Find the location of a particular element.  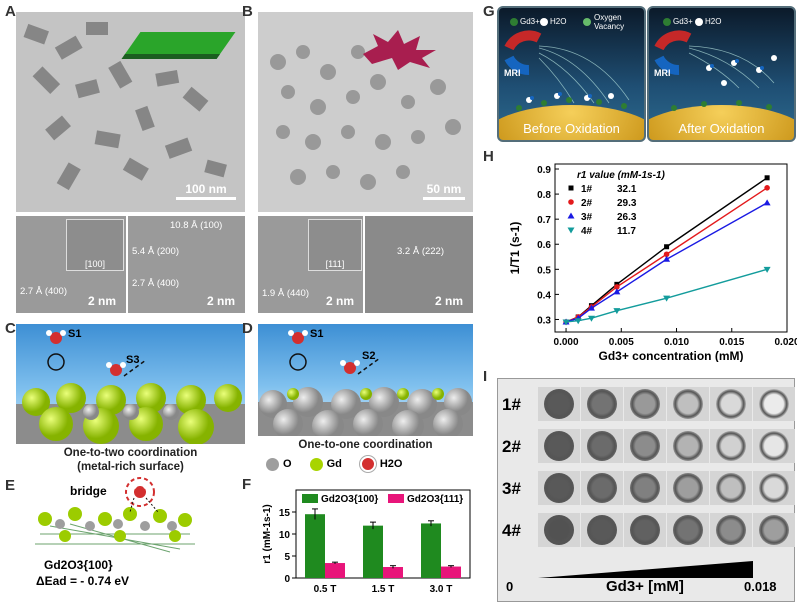

x-tick-label-h: 0.010 is located at coordinates (676, 342).